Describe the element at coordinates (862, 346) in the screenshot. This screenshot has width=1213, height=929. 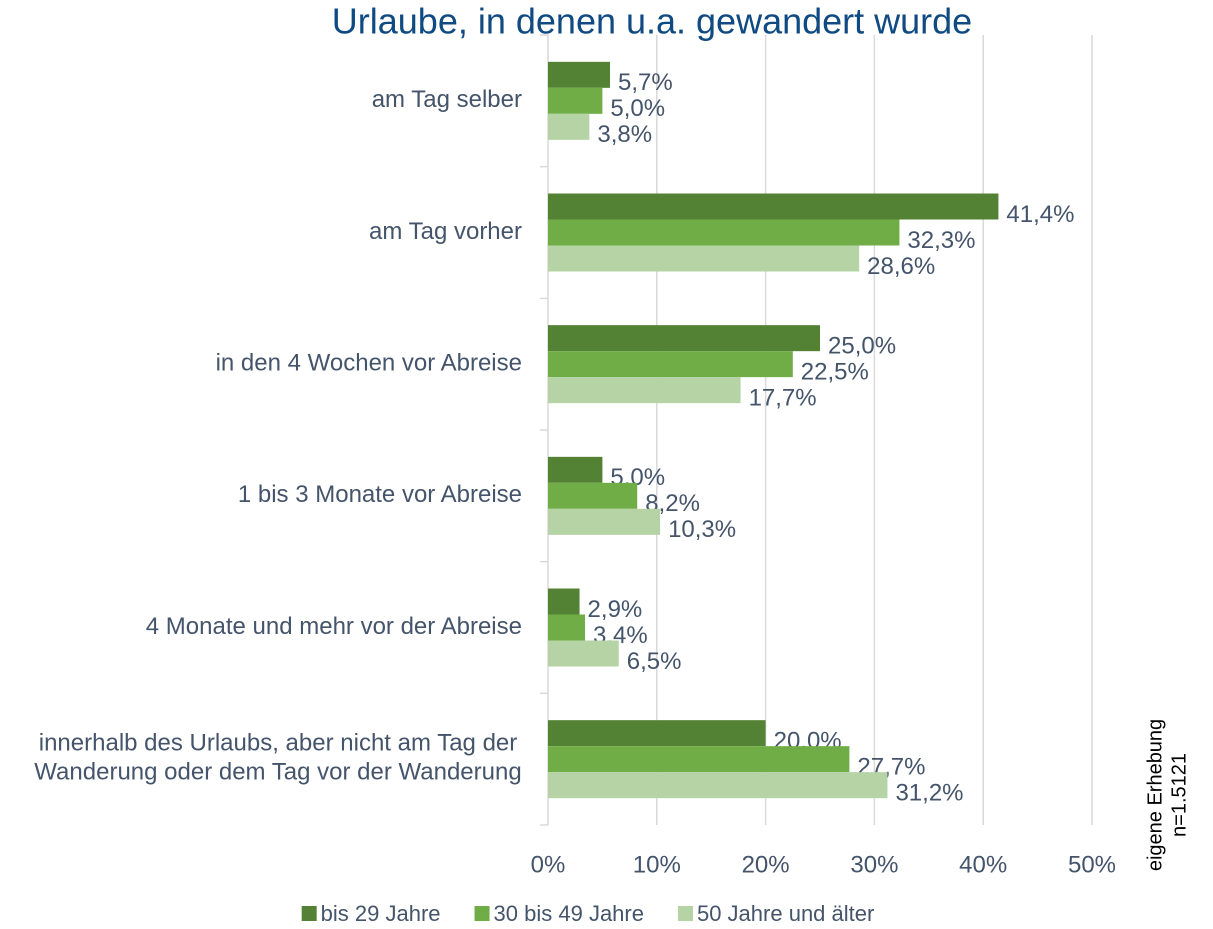
I see `value-label: 25,0%` at that location.